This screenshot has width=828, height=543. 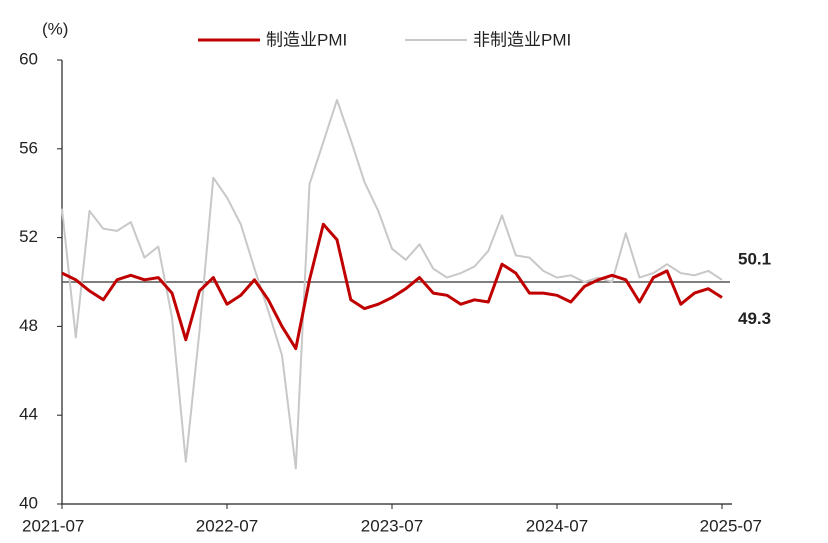 I want to click on legend-label: 制造业PMI, so click(x=306, y=39).